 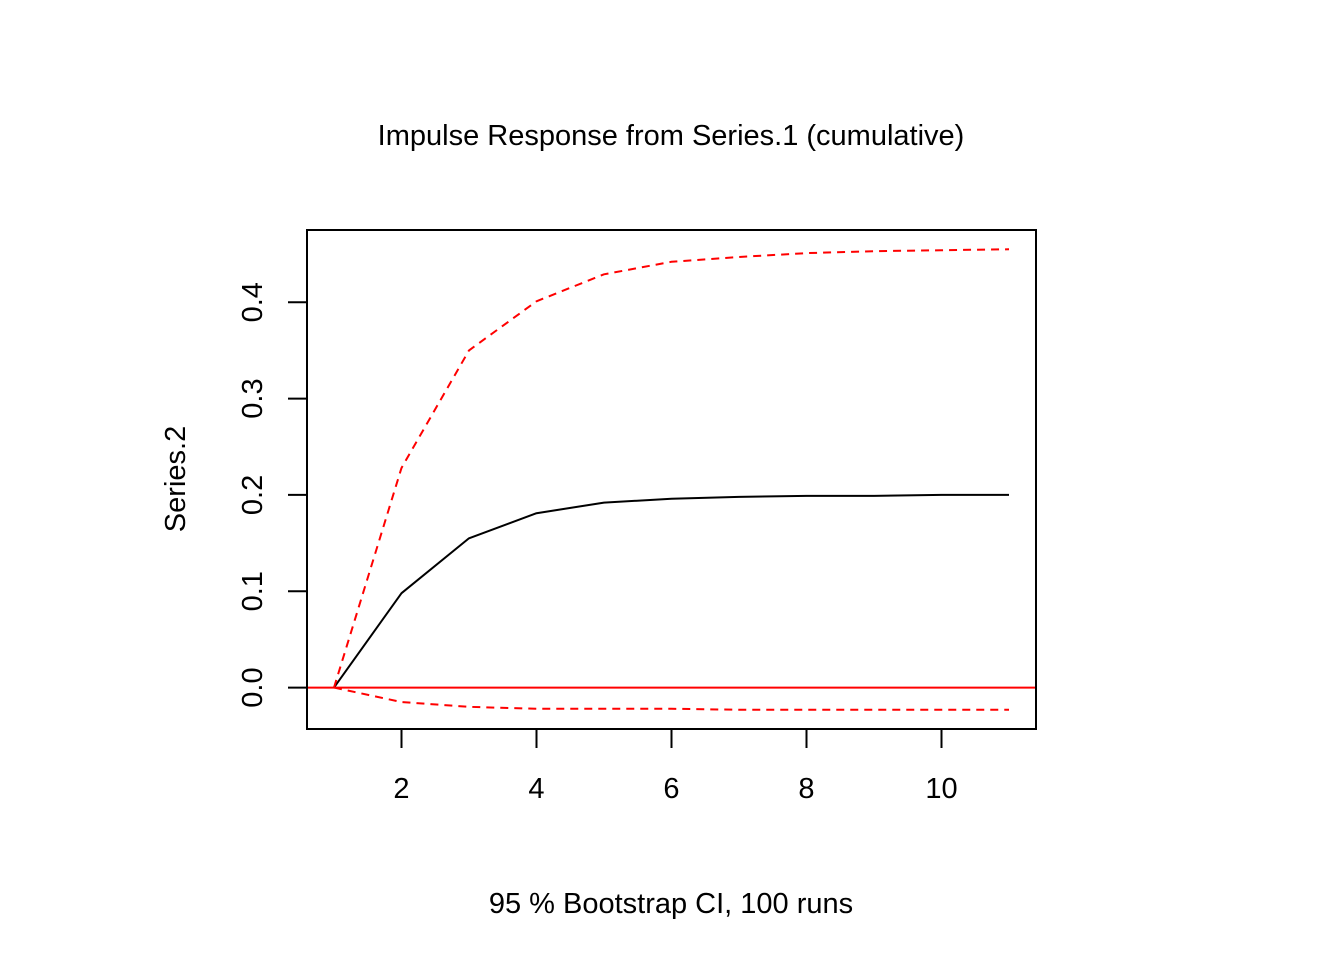 What do you see at coordinates (671, 789) in the screenshot?
I see `x-tick-label: 6` at bounding box center [671, 789].